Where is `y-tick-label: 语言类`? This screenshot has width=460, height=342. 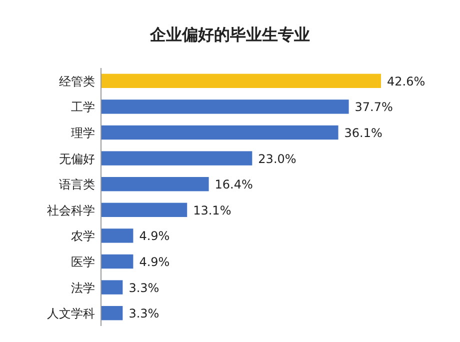
y-tick-label: 语言类 is located at coordinates (77, 185).